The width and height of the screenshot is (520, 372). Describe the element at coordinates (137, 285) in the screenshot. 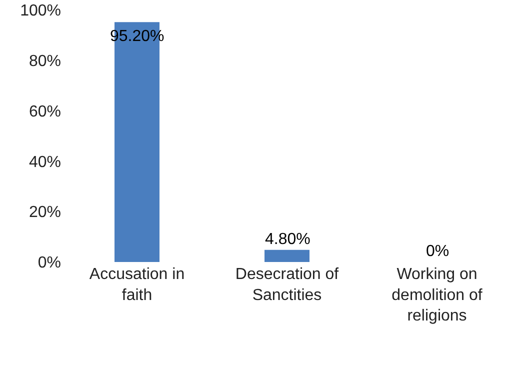

I see `x-tick-label: Accusation in faith` at that location.